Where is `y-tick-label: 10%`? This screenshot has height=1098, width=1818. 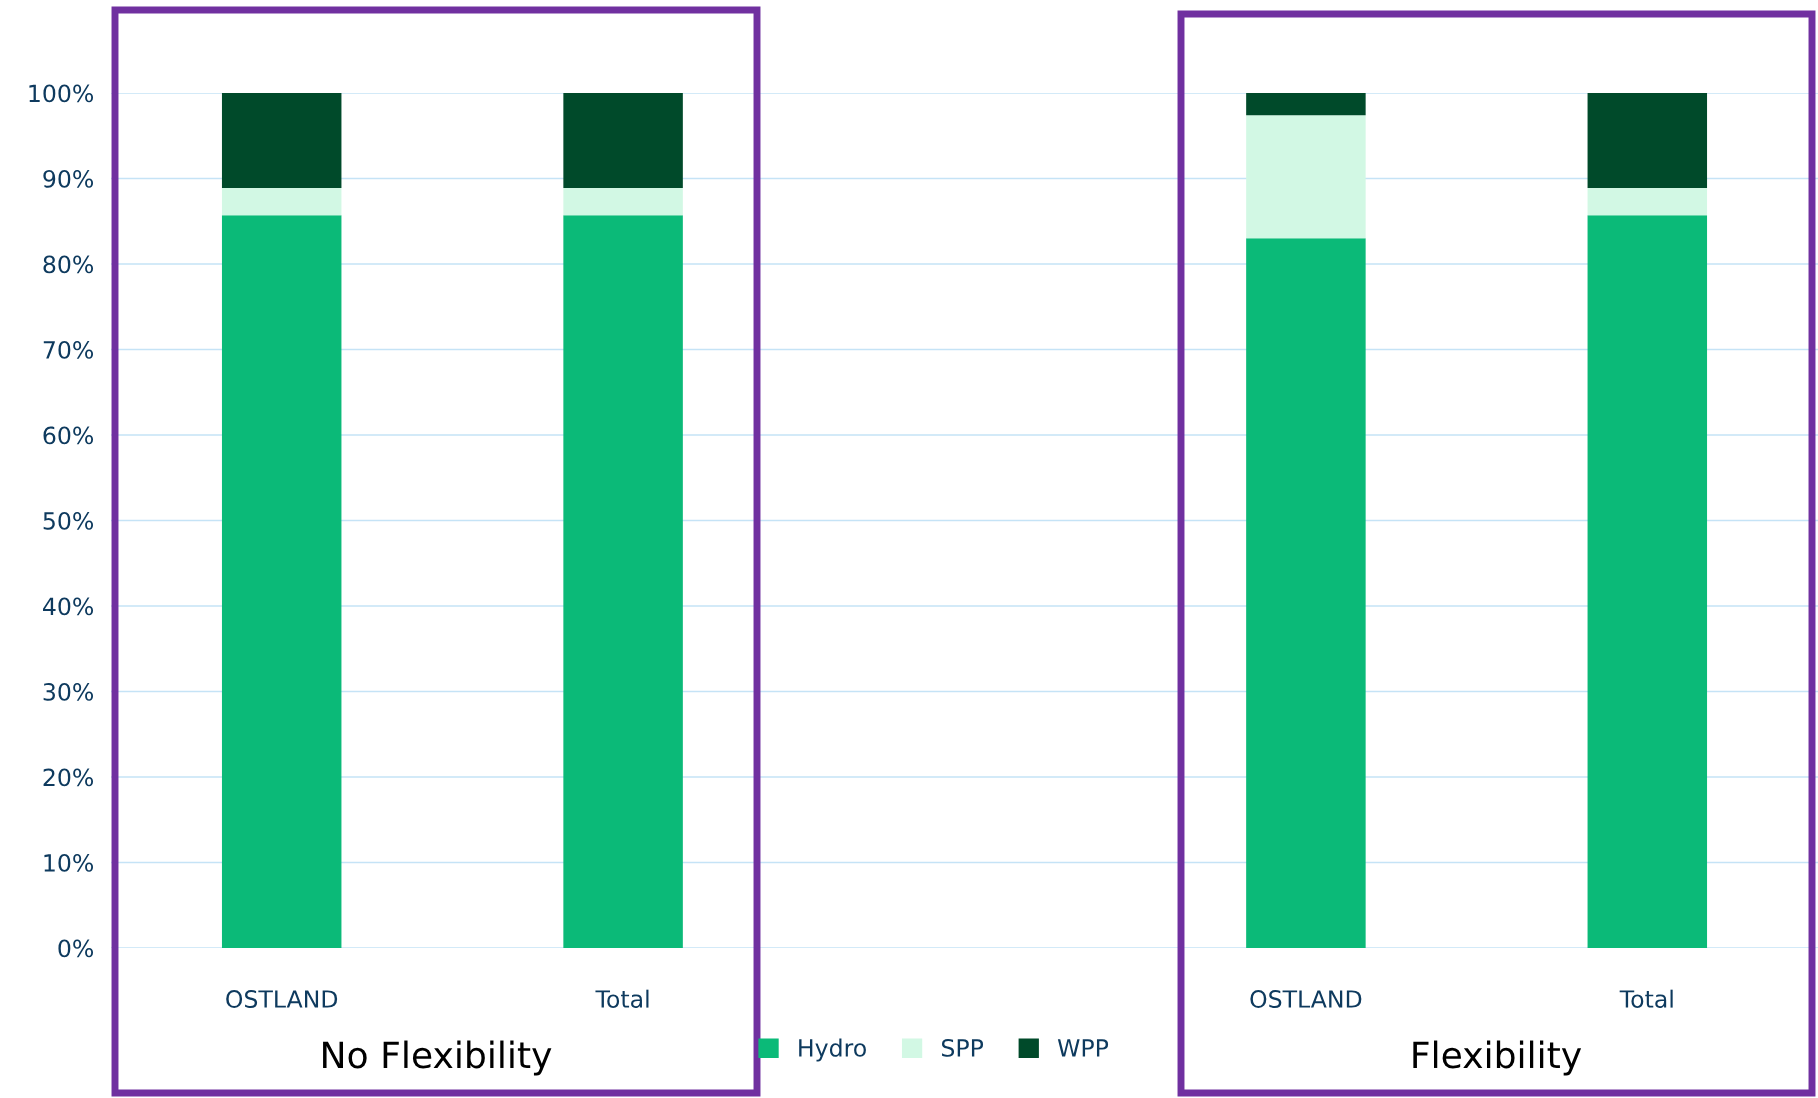
y-tick-label: 10% is located at coordinates (69, 862).